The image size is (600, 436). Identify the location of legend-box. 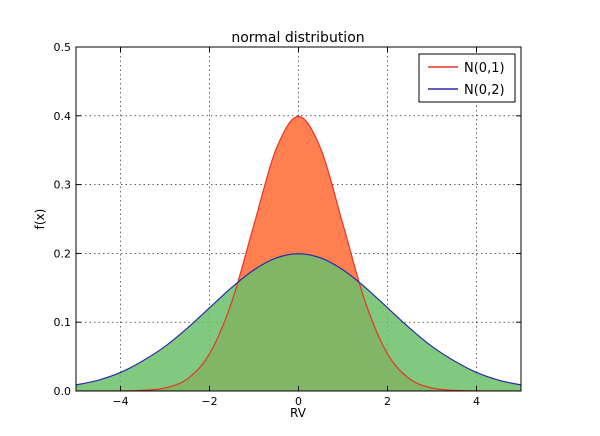
(467, 78).